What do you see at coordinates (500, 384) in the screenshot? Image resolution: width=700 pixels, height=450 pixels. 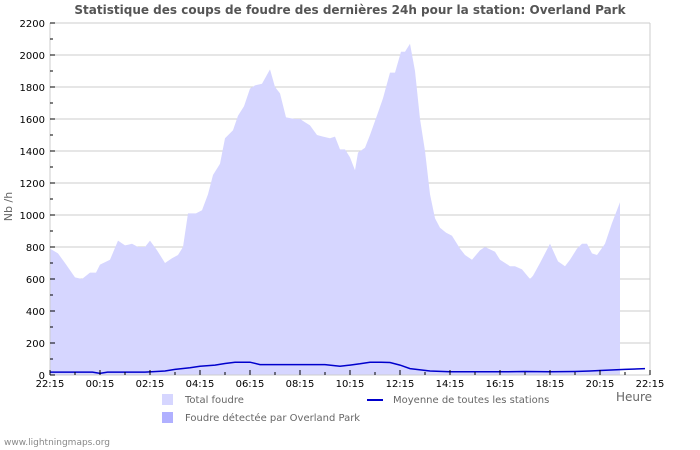 I see `svg-text: 16:15` at bounding box center [500, 384].